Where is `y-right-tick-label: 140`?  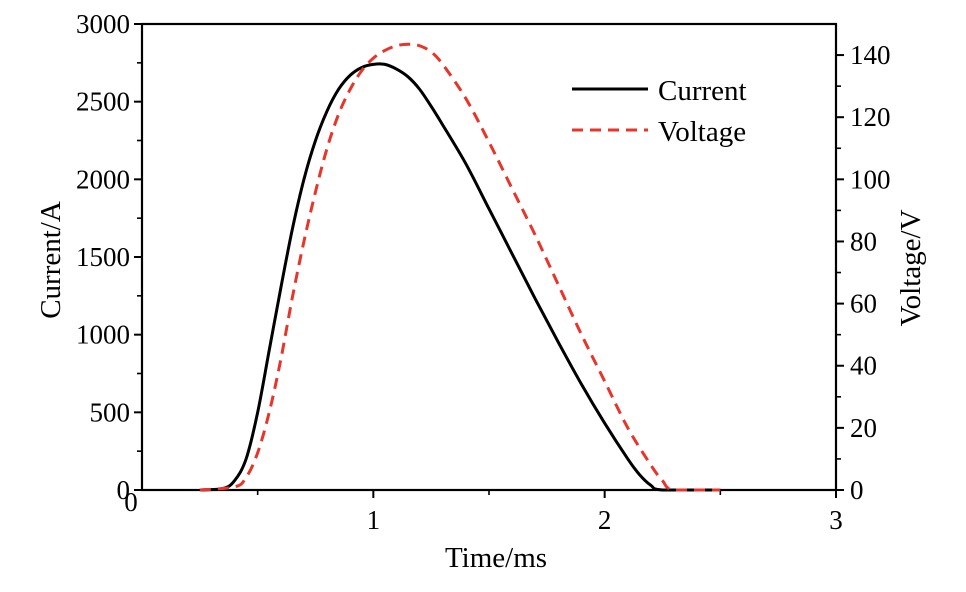
y-right-tick-label: 140 is located at coordinates (870, 55).